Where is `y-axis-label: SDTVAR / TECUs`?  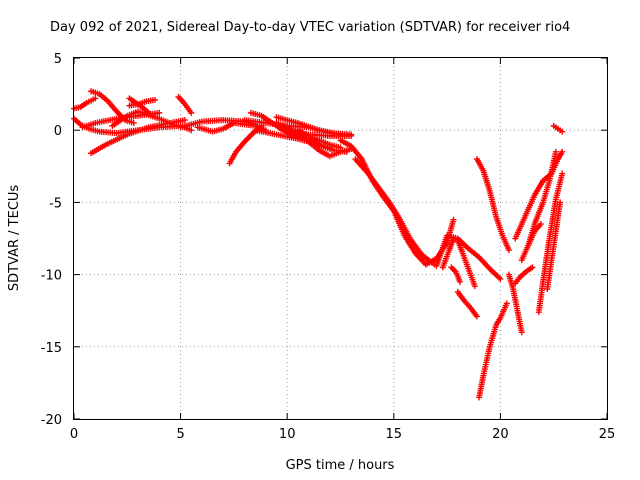
y-axis-label: SDTVAR / TECUs is located at coordinates (14, 238).